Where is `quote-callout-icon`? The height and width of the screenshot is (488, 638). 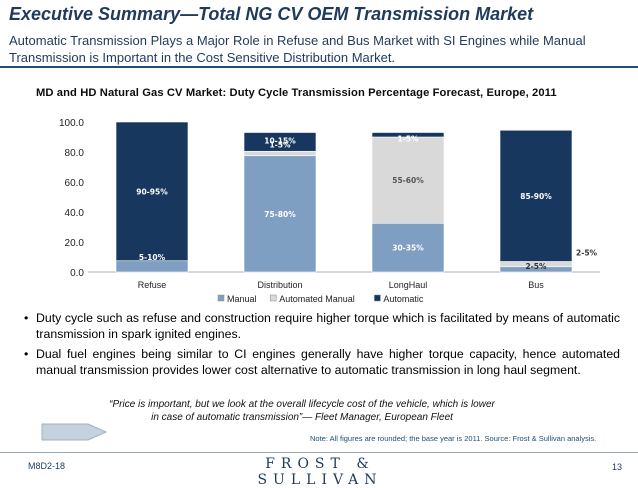
quote-callout-icon is located at coordinates (74, 432).